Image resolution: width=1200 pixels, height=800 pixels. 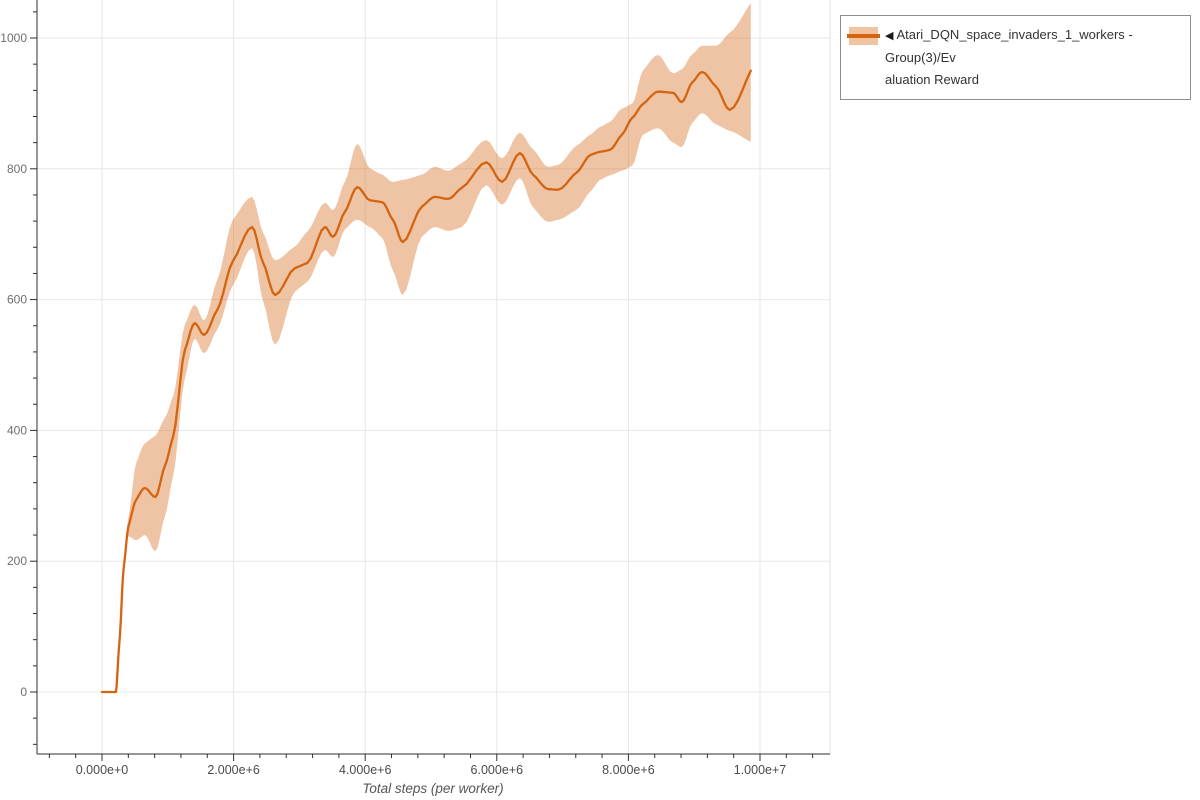 I want to click on x-tick-label: 0.000e+0, so click(x=102, y=770).